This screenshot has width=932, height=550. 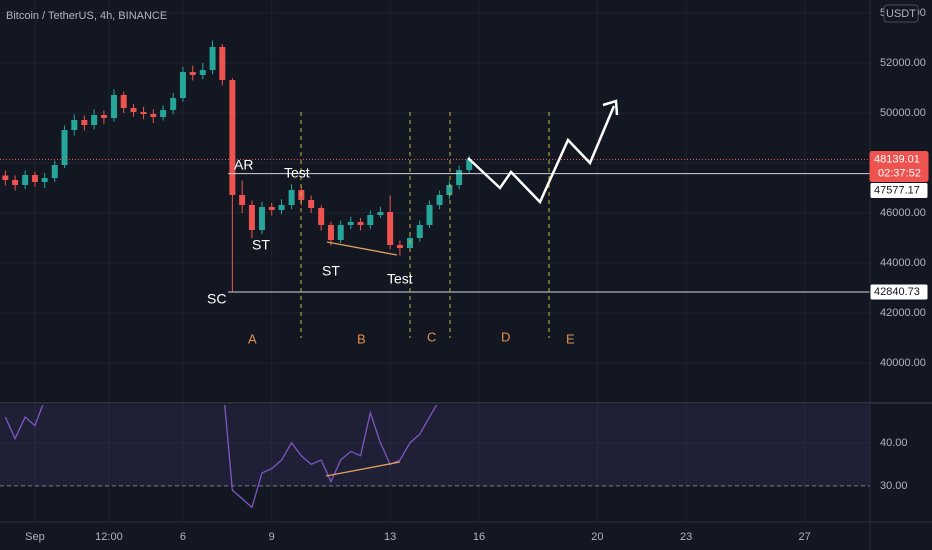 What do you see at coordinates (597, 537) in the screenshot?
I see `x-tick-label: 20` at bounding box center [597, 537].